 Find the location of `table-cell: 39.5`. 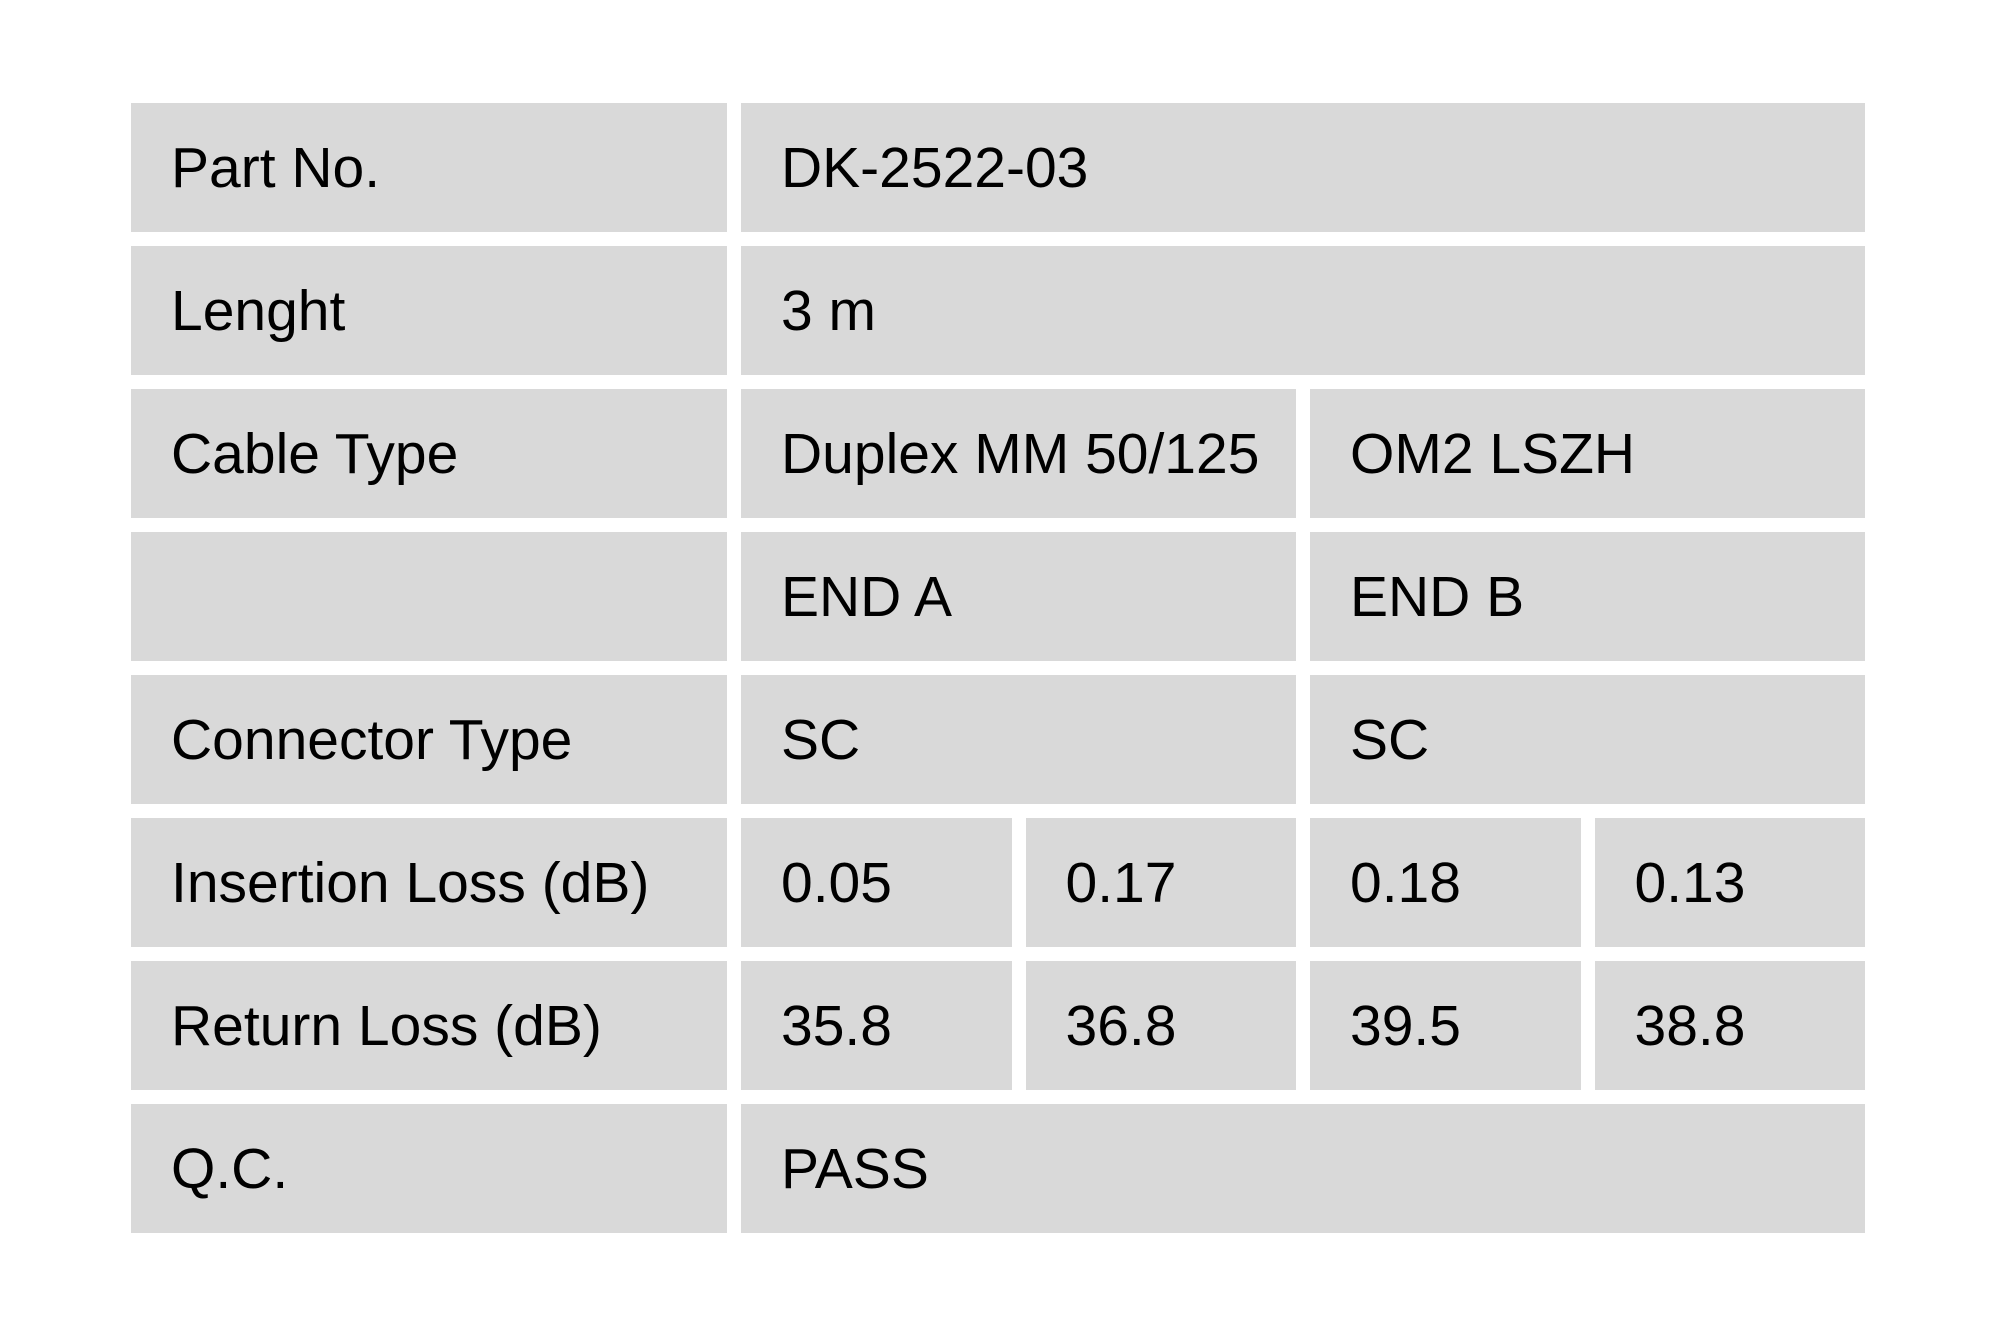

table-cell: 39.5 is located at coordinates (1445, 1025).